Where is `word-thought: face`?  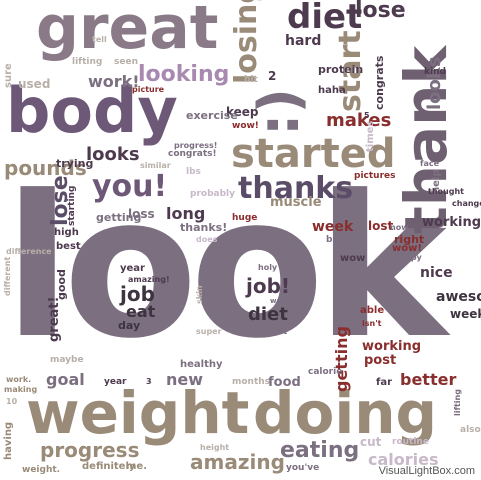
word-thought: face is located at coordinates (430, 163).